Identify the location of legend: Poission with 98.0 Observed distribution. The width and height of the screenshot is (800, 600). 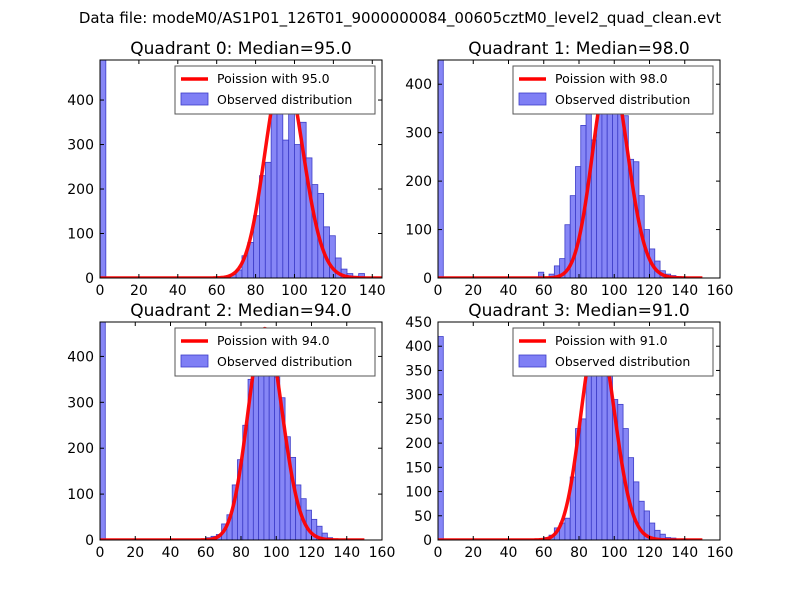
(613, 90).